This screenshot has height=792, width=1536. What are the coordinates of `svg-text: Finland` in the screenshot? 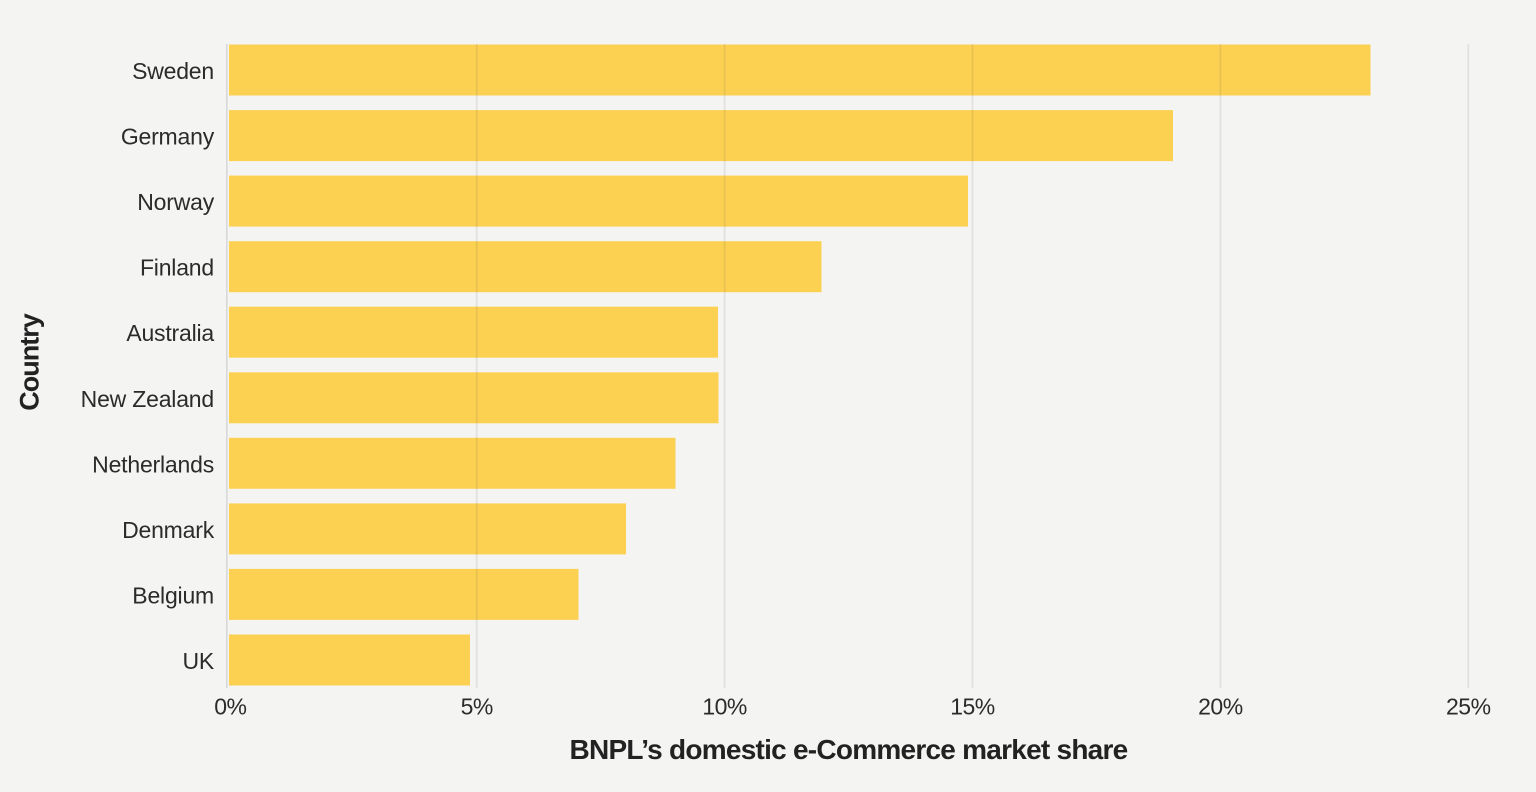 It's located at (177, 268).